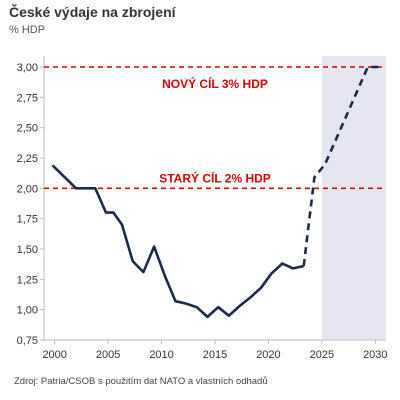  Describe the element at coordinates (322, 355) in the screenshot. I see `x-tick-label: 2025` at that location.